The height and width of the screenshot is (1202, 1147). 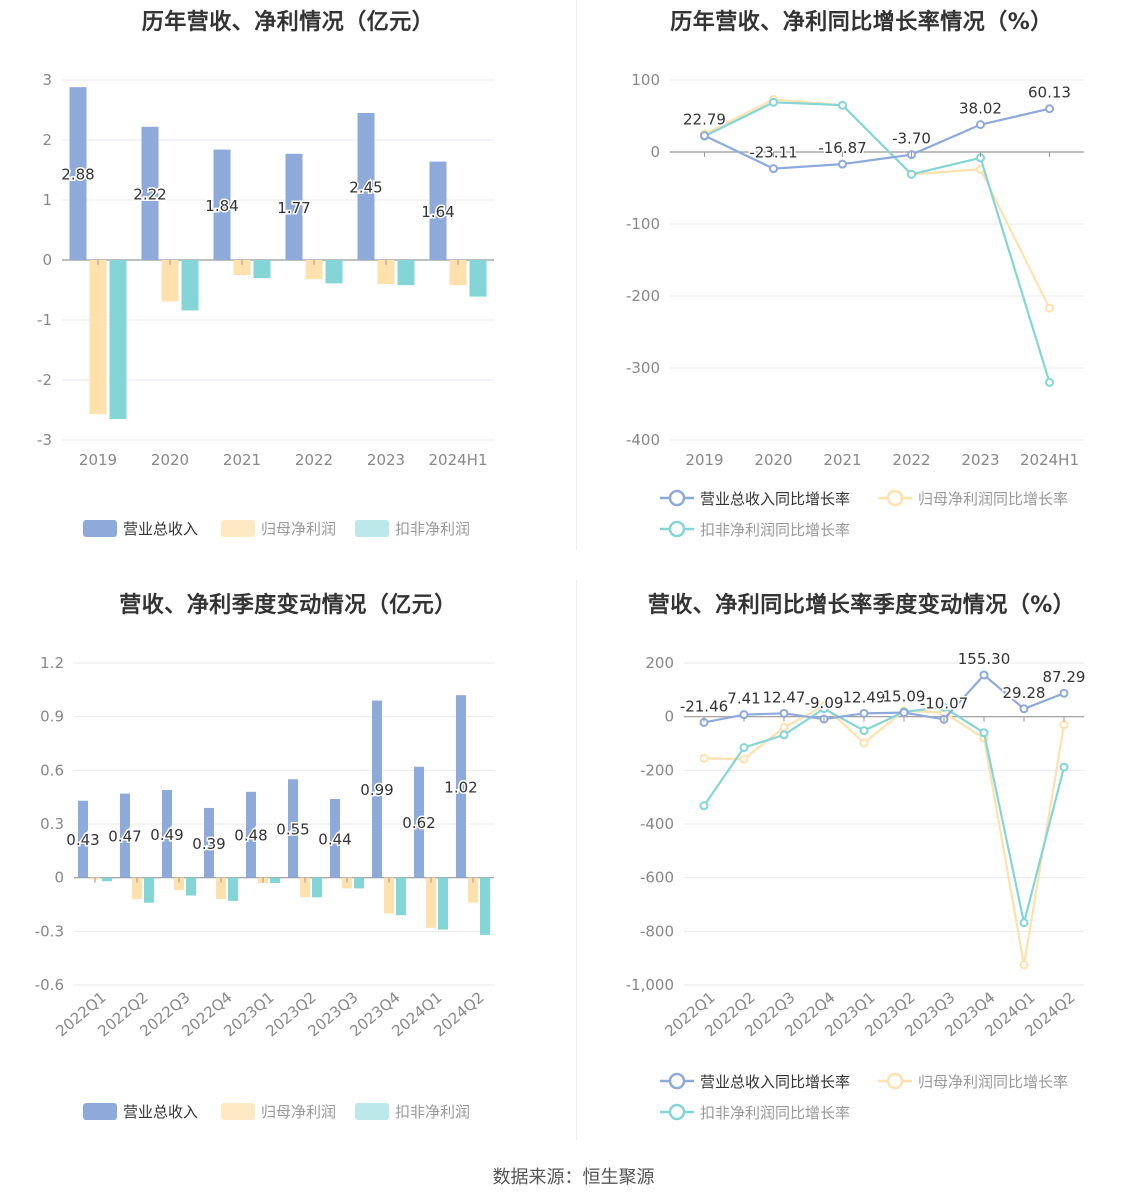 I want to click on y-tick-label: 0.3, so click(x=52, y=824).